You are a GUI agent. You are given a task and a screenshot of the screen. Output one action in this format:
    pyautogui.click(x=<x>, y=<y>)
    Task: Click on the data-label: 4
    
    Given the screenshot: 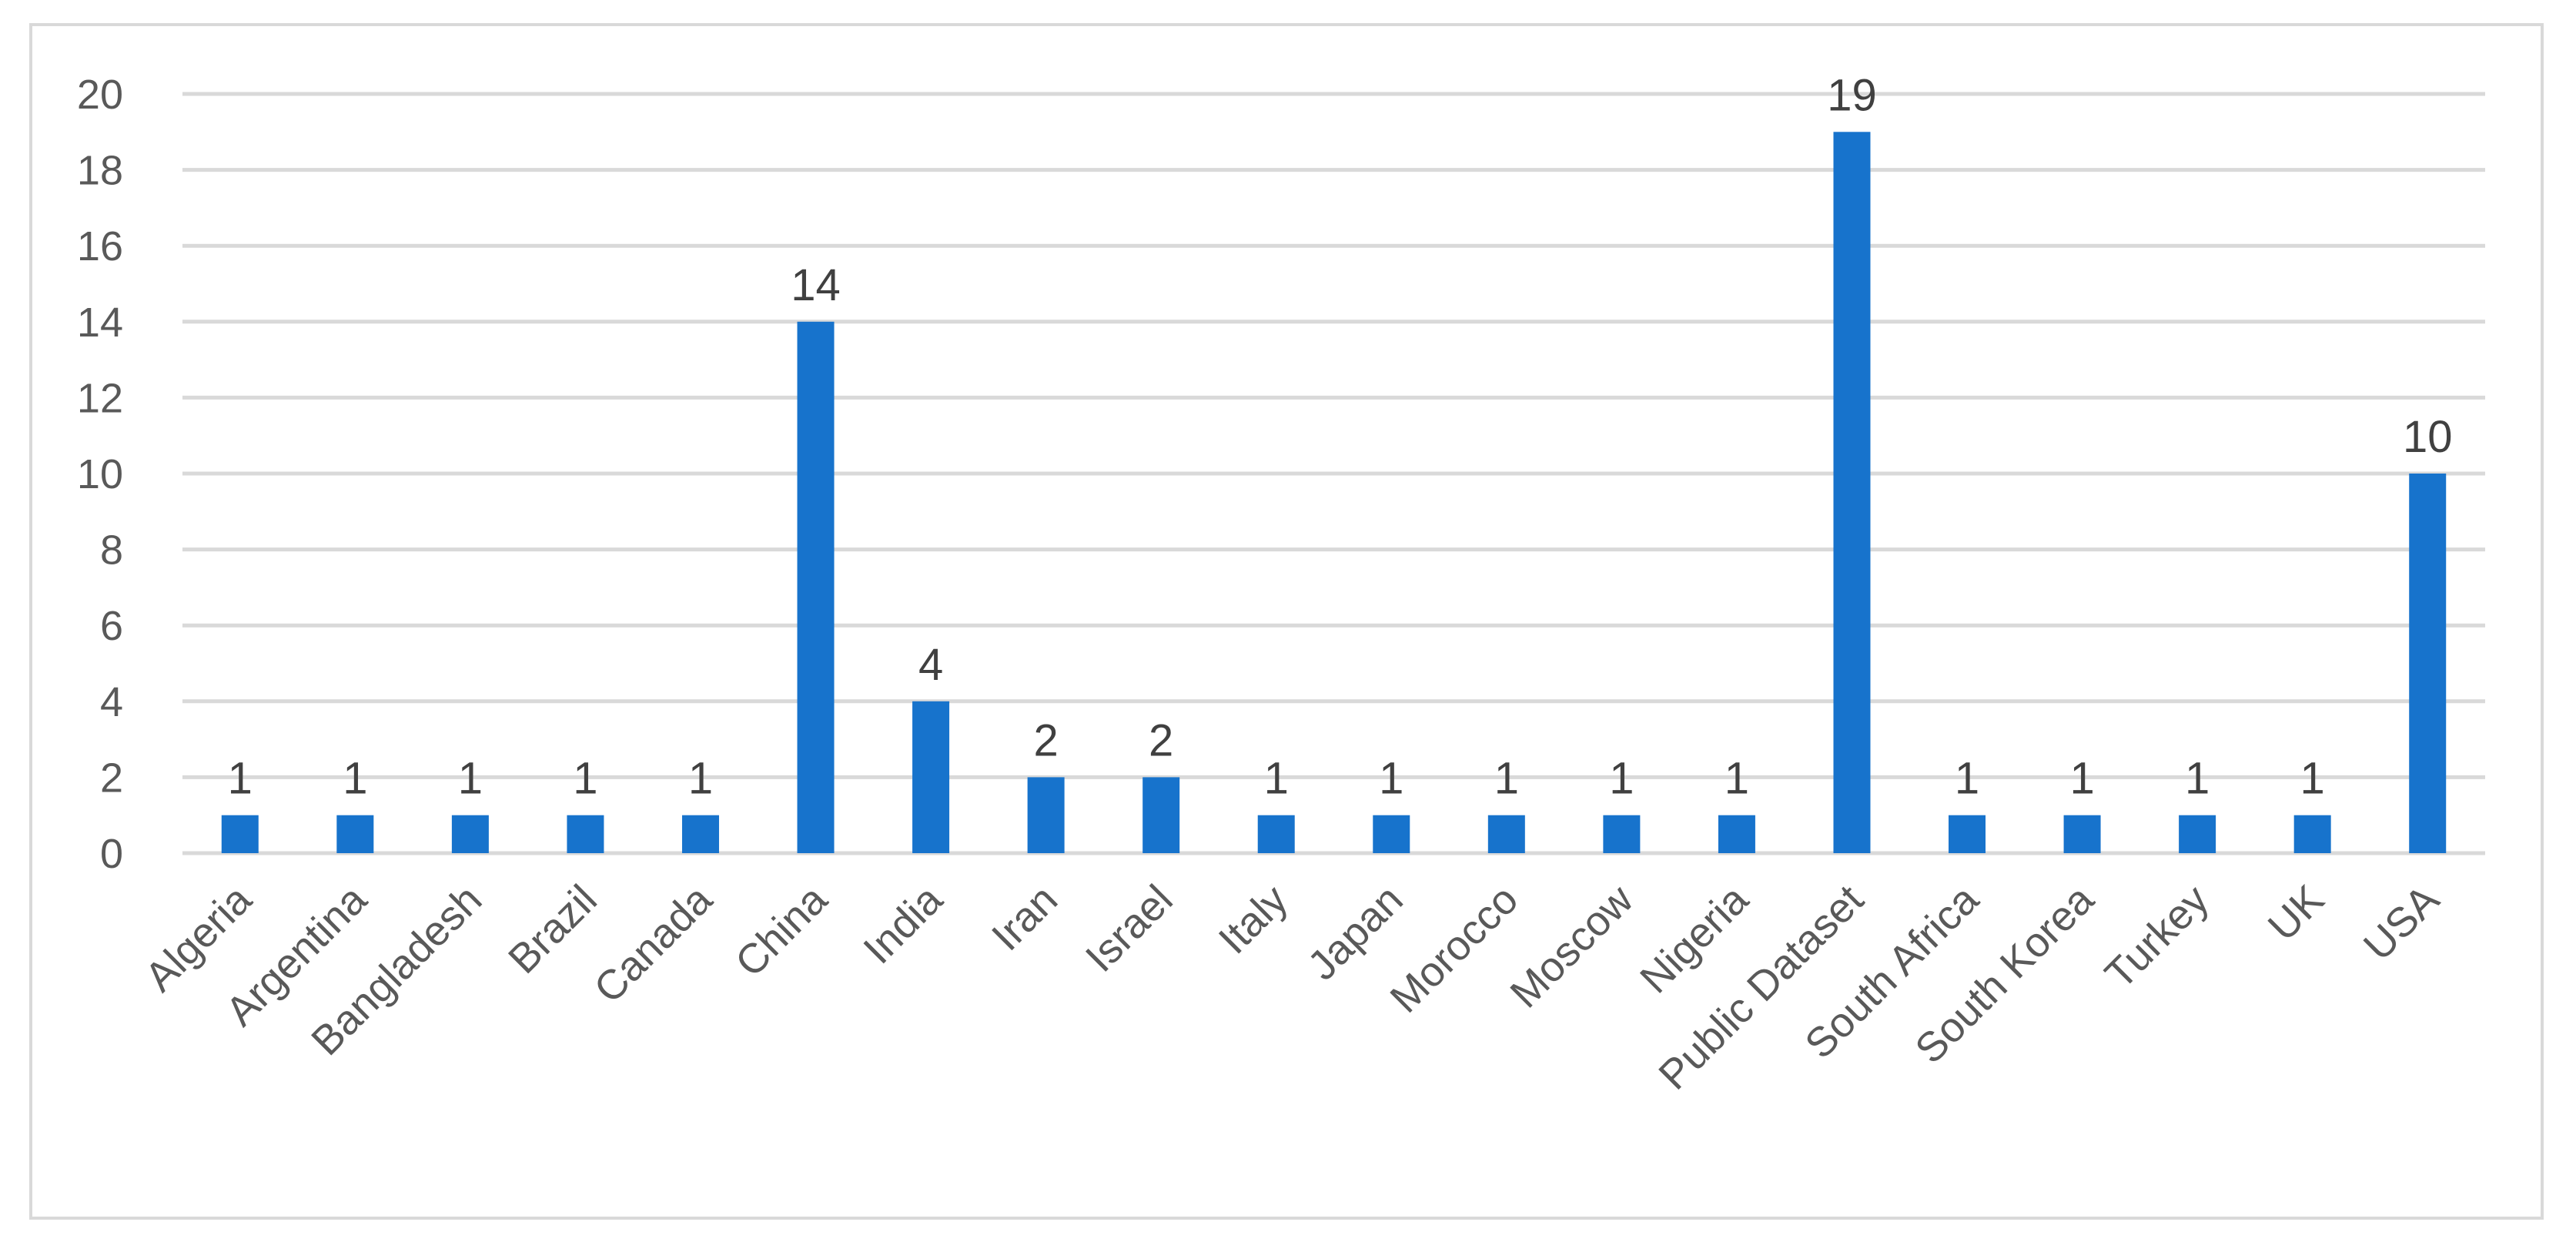 What is the action you would take?
    pyautogui.click(x=930, y=665)
    